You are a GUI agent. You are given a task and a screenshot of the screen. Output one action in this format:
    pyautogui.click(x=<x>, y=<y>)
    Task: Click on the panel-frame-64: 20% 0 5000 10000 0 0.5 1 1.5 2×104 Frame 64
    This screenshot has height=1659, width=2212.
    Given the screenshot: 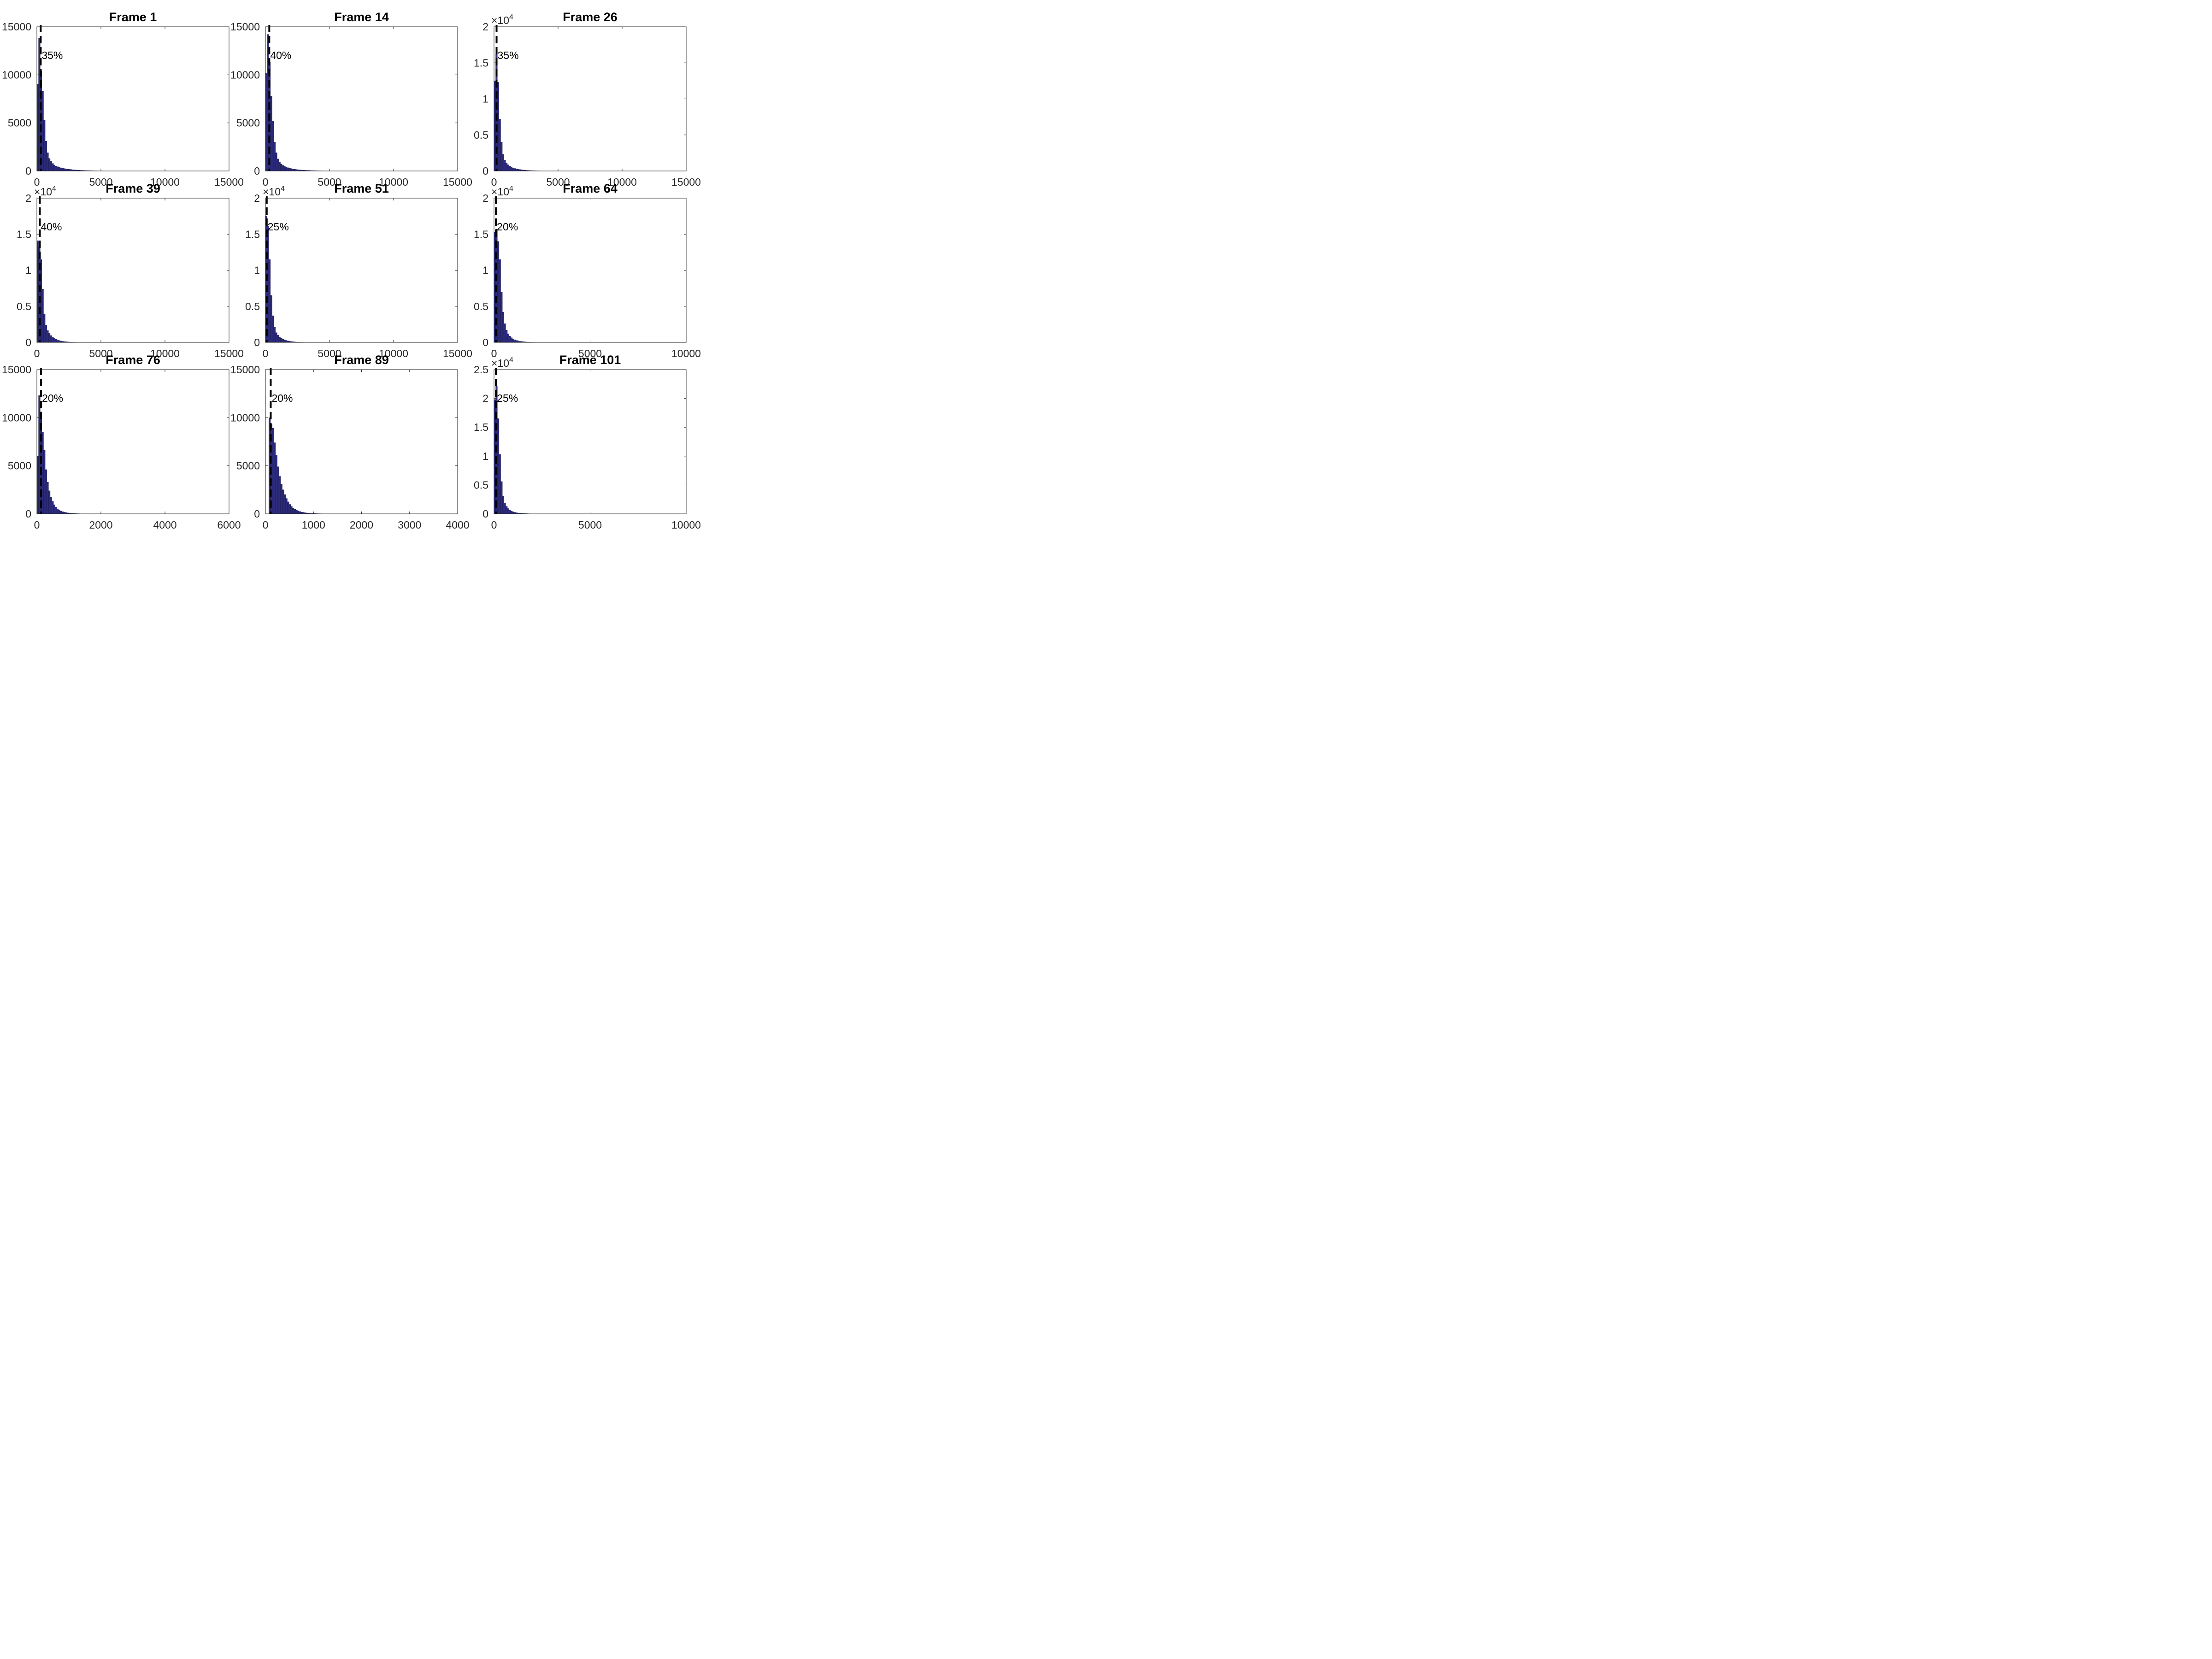 What is the action you would take?
    pyautogui.click(x=587, y=270)
    